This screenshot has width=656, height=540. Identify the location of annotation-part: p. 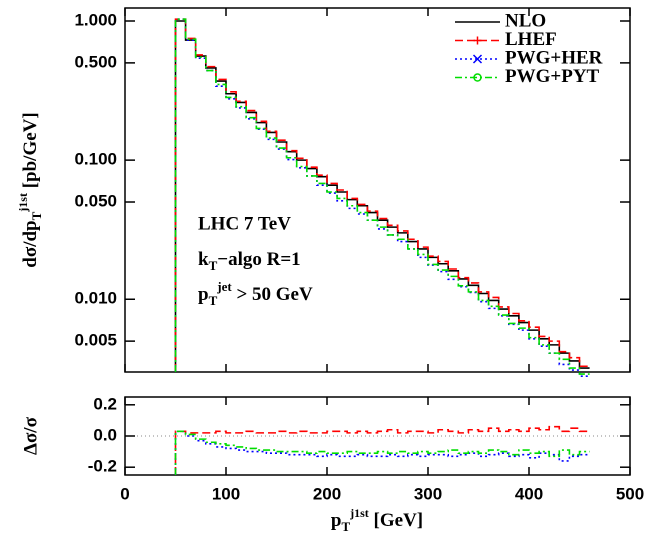
(203, 294).